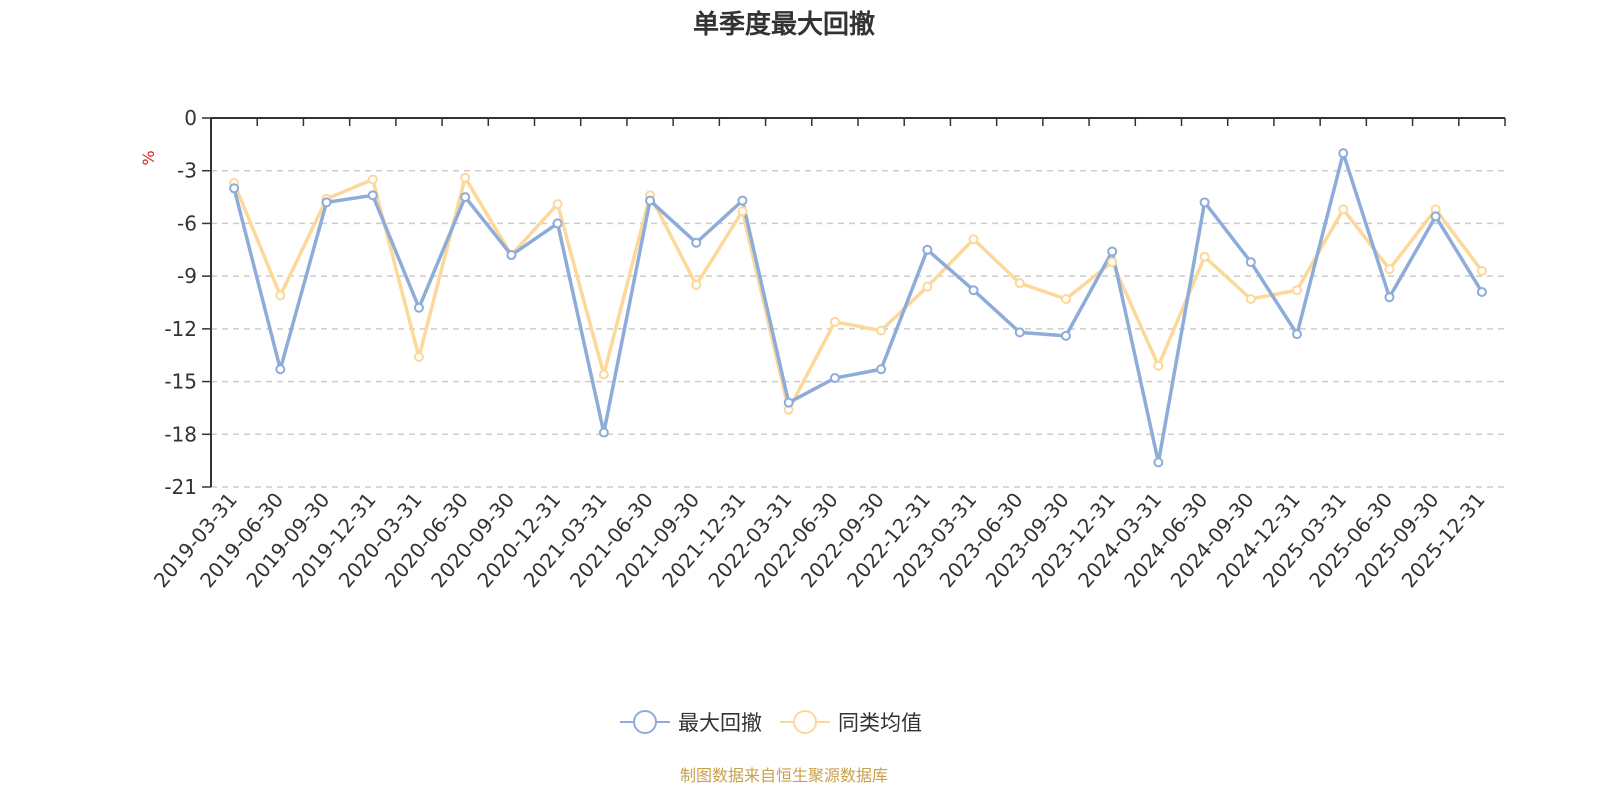 This screenshot has height=800, width=1600. Describe the element at coordinates (783, 775) in the screenshot. I see `source-note: 制图数据来自恒生聚源数据库` at that location.